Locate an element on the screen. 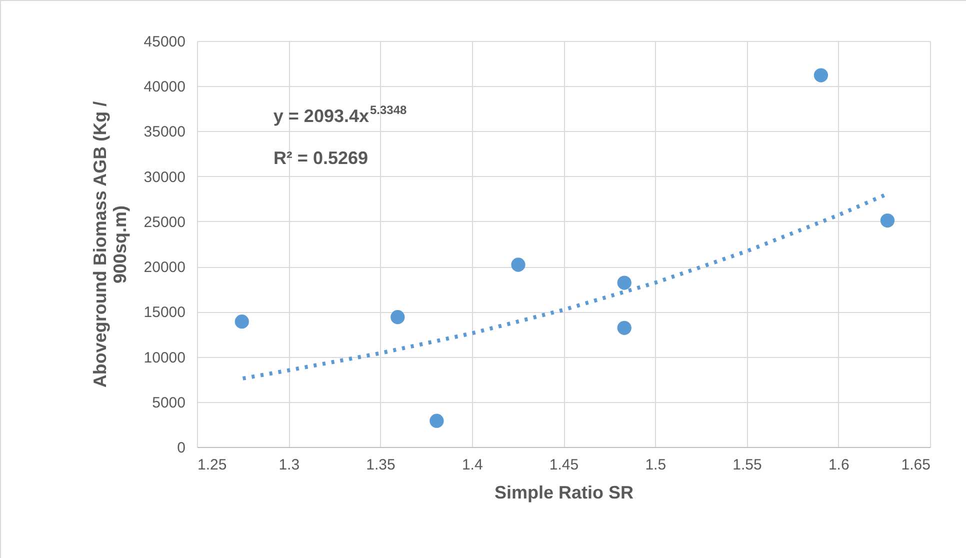 This screenshot has width=966, height=558. y-tick-label: 15000 is located at coordinates (165, 313).